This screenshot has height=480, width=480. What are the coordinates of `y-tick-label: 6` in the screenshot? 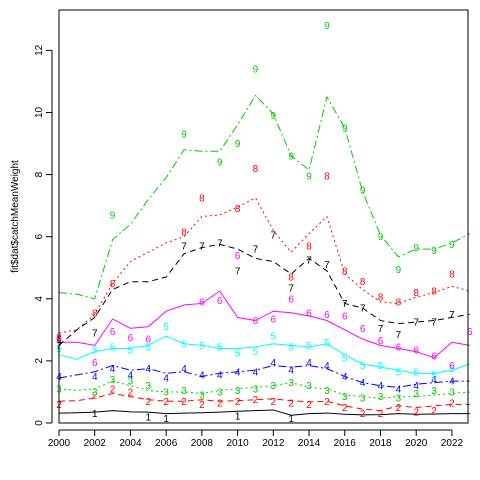 It's located at (39, 236).